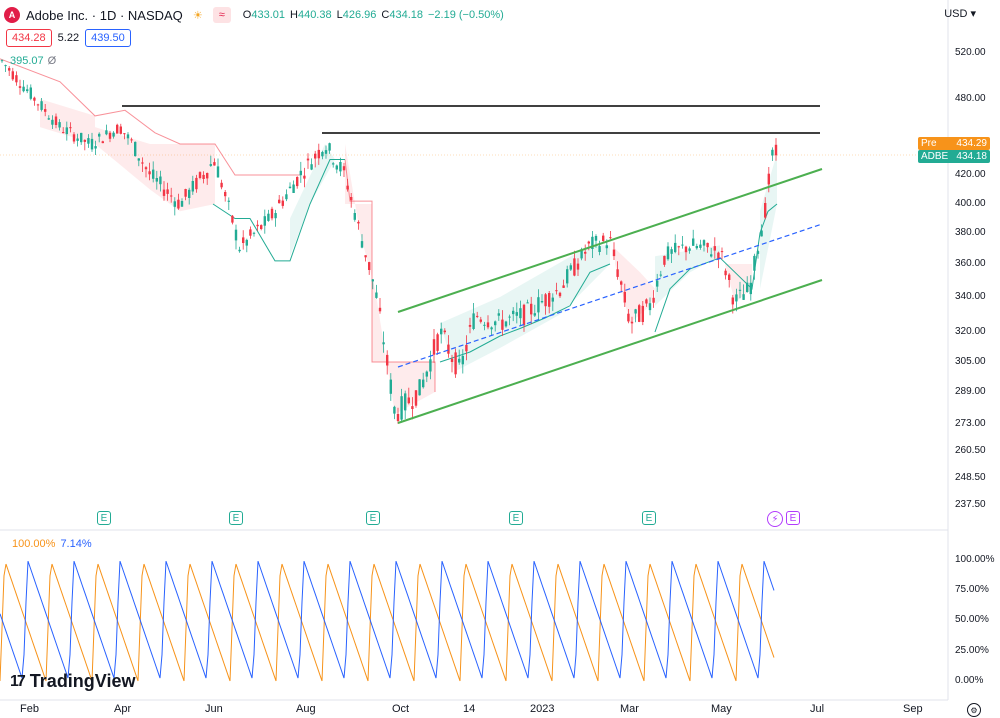  Describe the element at coordinates (954, 156) in the screenshot. I see `last-price-tag: ADBE 434.18` at that location.